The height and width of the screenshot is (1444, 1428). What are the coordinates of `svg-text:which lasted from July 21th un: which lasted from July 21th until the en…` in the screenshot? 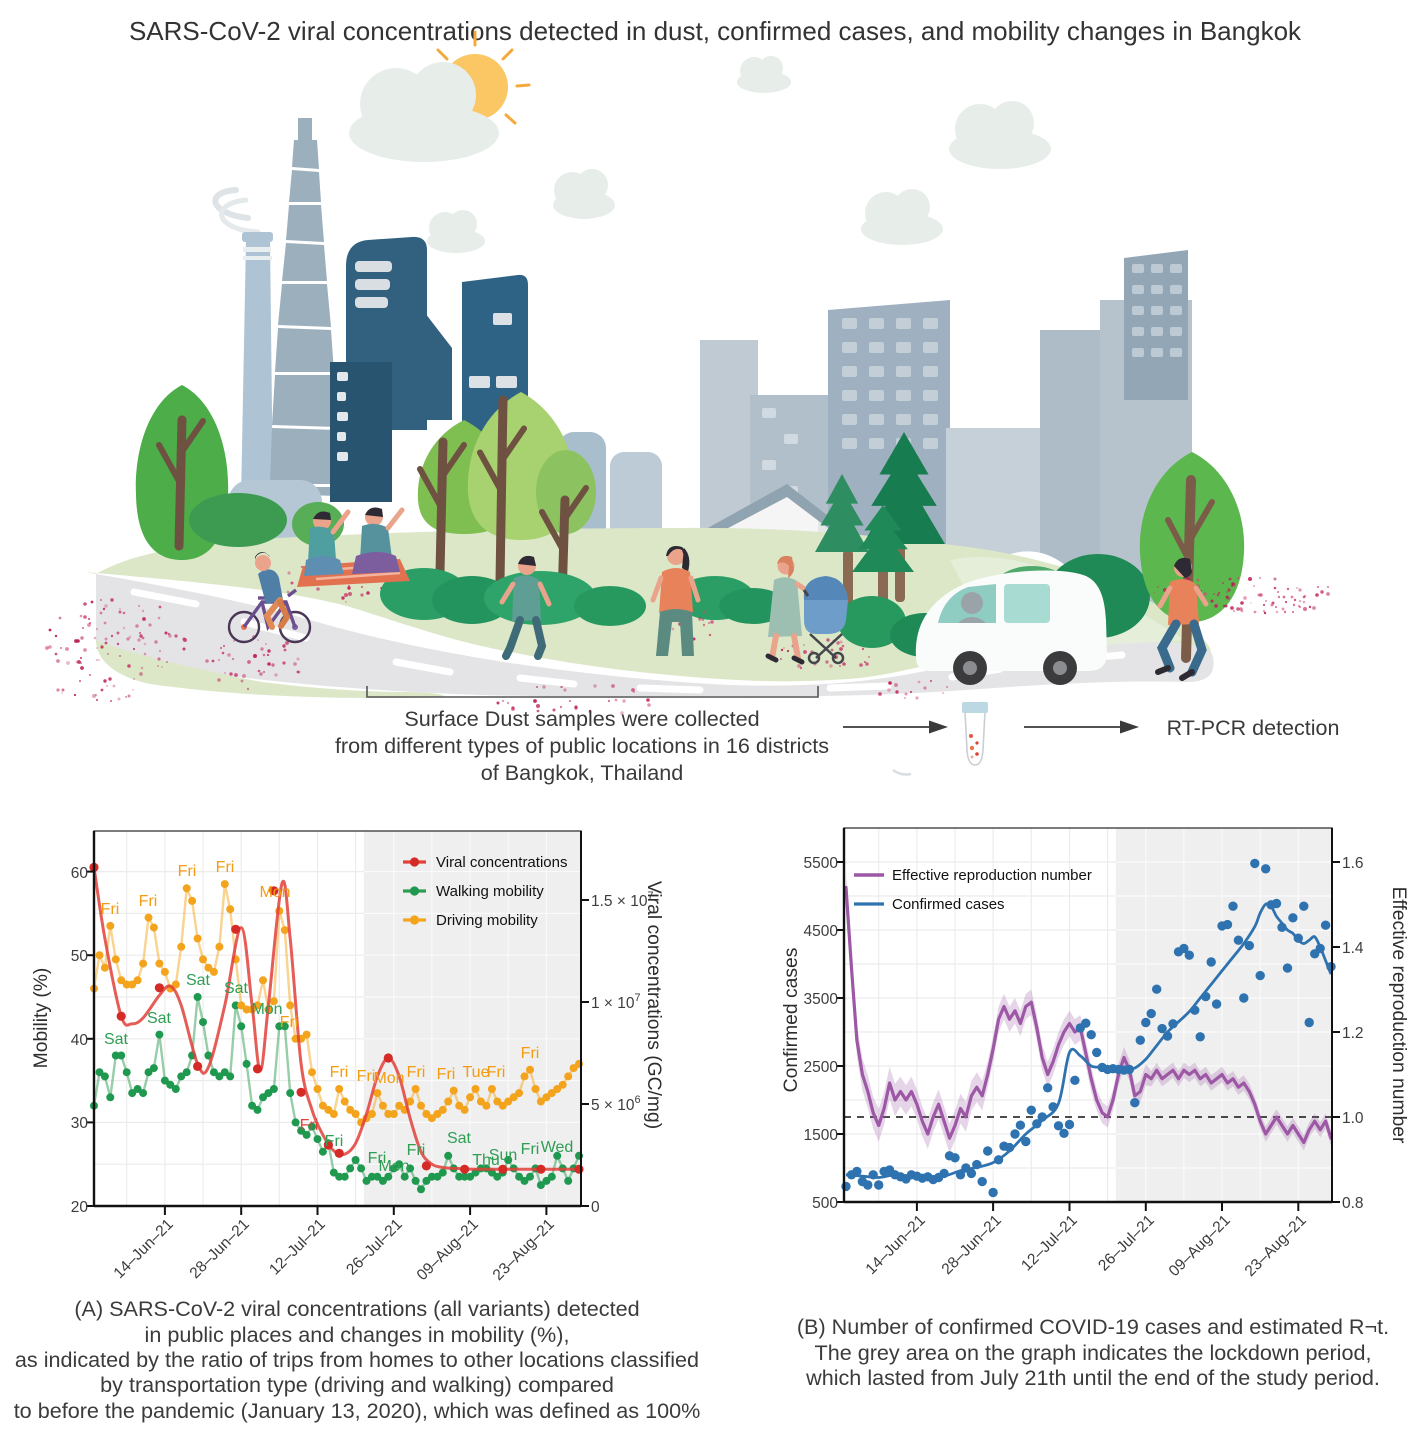 It's located at (1092, 1377).